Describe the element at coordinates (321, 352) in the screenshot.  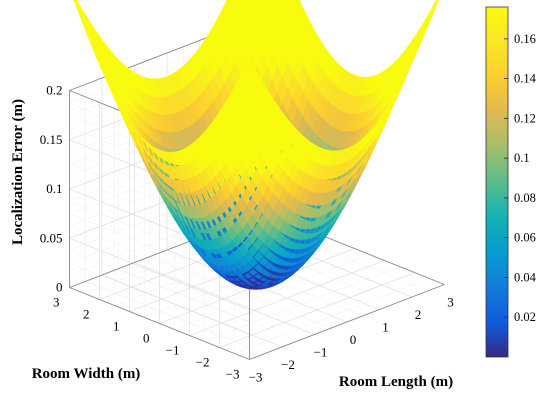
I see `x-tick-label: −1` at that location.